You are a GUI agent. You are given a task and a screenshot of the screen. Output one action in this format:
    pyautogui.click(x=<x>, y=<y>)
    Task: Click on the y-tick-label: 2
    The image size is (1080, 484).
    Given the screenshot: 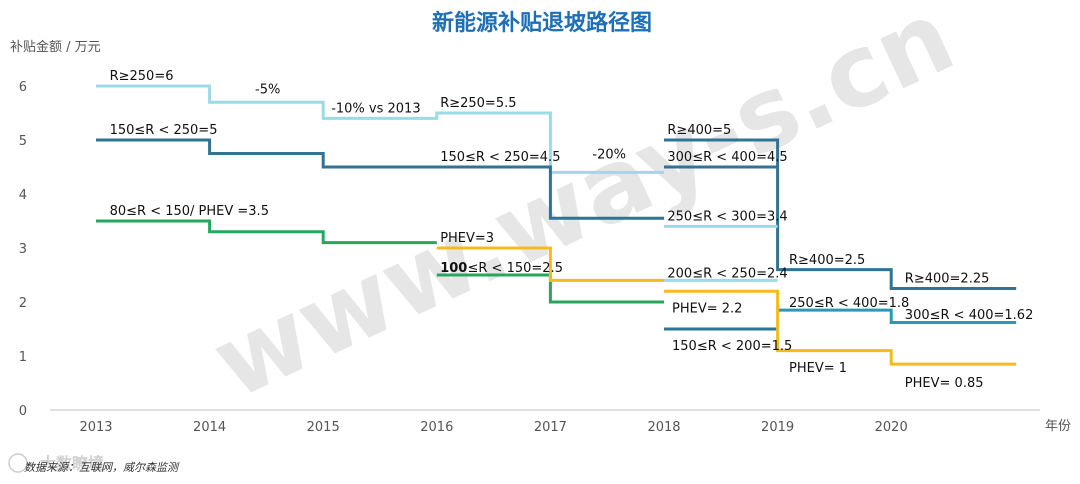 What is the action you would take?
    pyautogui.click(x=23, y=303)
    